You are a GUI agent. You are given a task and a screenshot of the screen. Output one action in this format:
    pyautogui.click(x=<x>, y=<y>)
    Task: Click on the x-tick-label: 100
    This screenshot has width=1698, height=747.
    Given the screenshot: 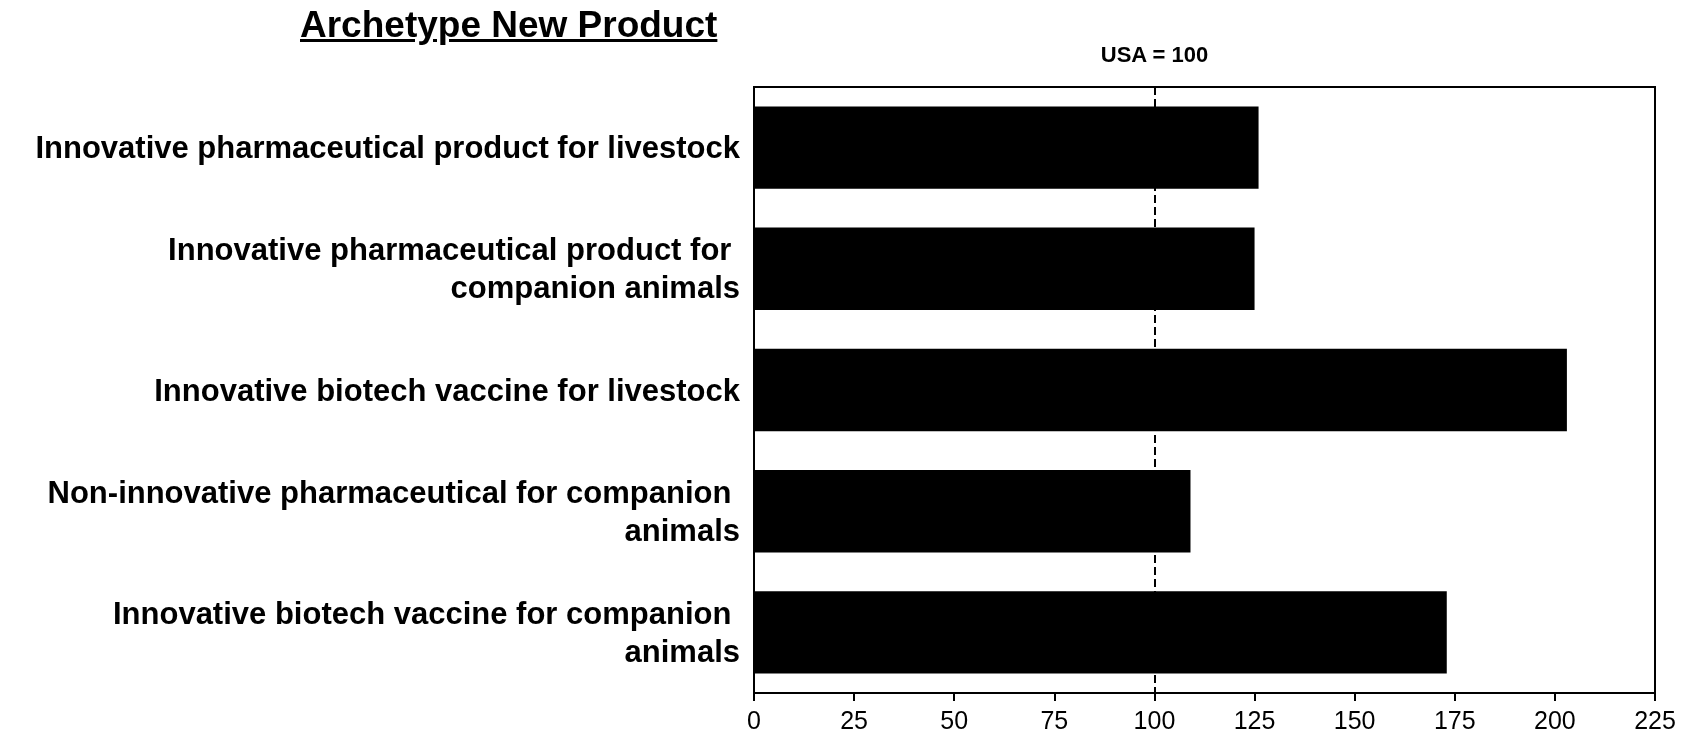 What is the action you would take?
    pyautogui.click(x=1154, y=719)
    